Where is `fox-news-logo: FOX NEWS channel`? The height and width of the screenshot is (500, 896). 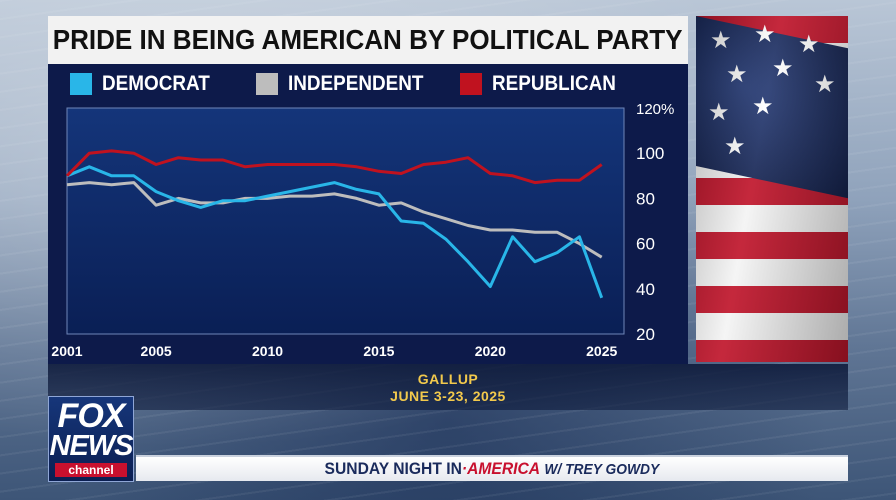
fox-news-logo: FOX NEWS channel is located at coordinates (91, 439).